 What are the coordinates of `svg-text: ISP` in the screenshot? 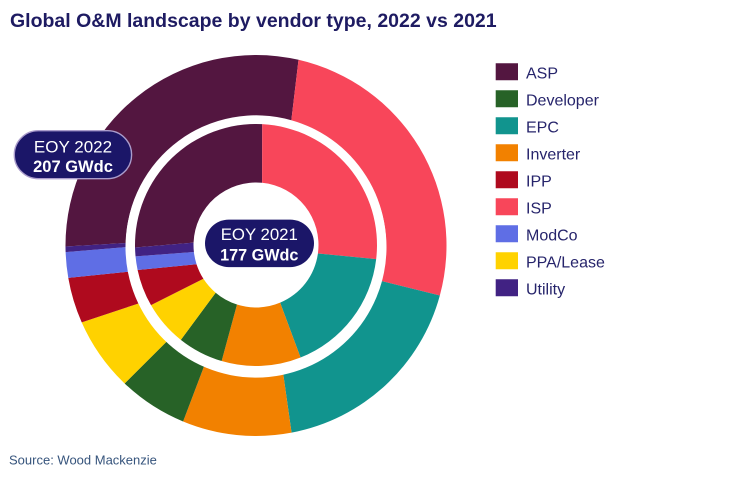 It's located at (539, 208).